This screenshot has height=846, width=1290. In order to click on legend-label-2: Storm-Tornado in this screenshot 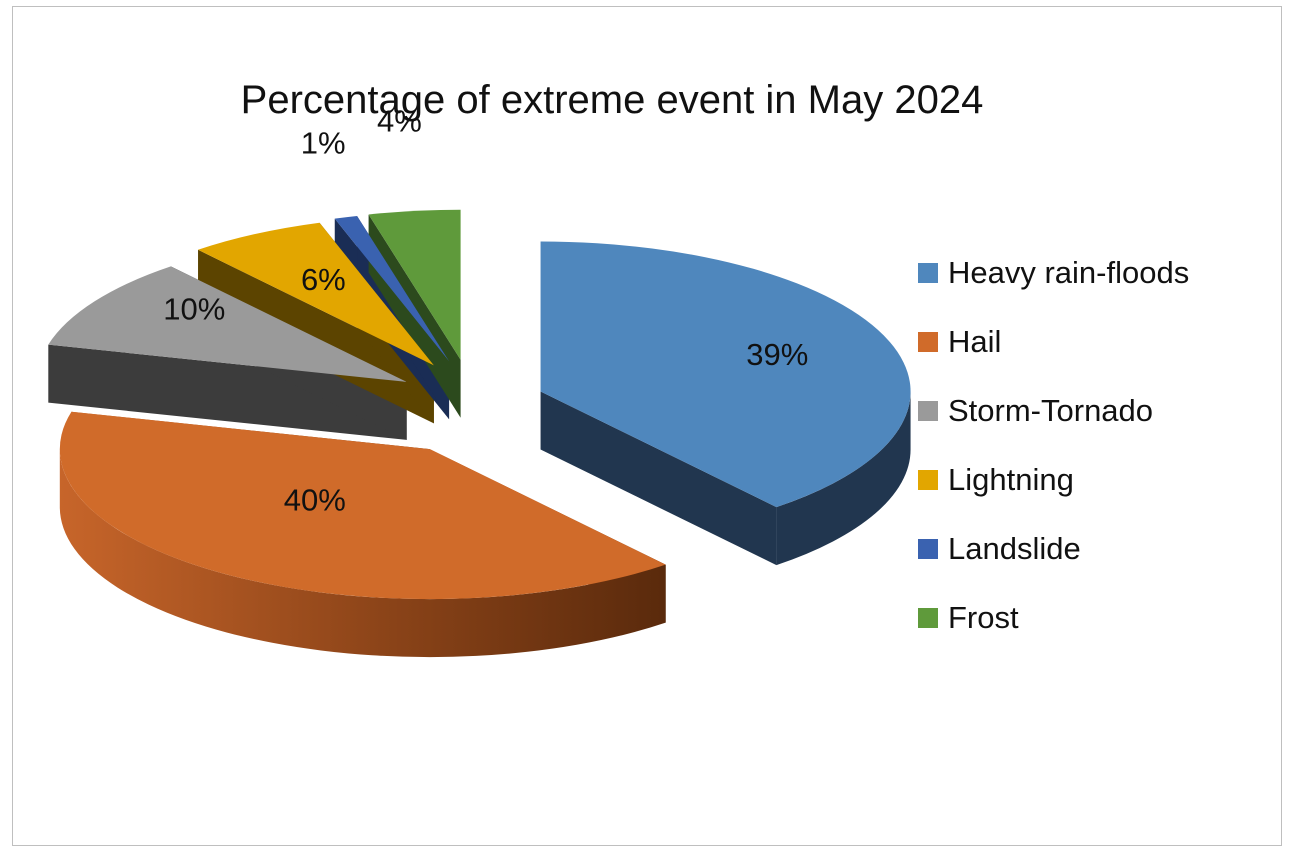, I will do `click(1051, 410)`.